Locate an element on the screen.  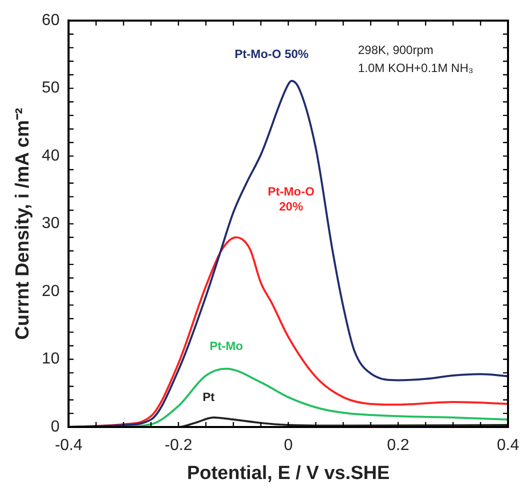
x-tick-label: 0 is located at coordinates (288, 445).